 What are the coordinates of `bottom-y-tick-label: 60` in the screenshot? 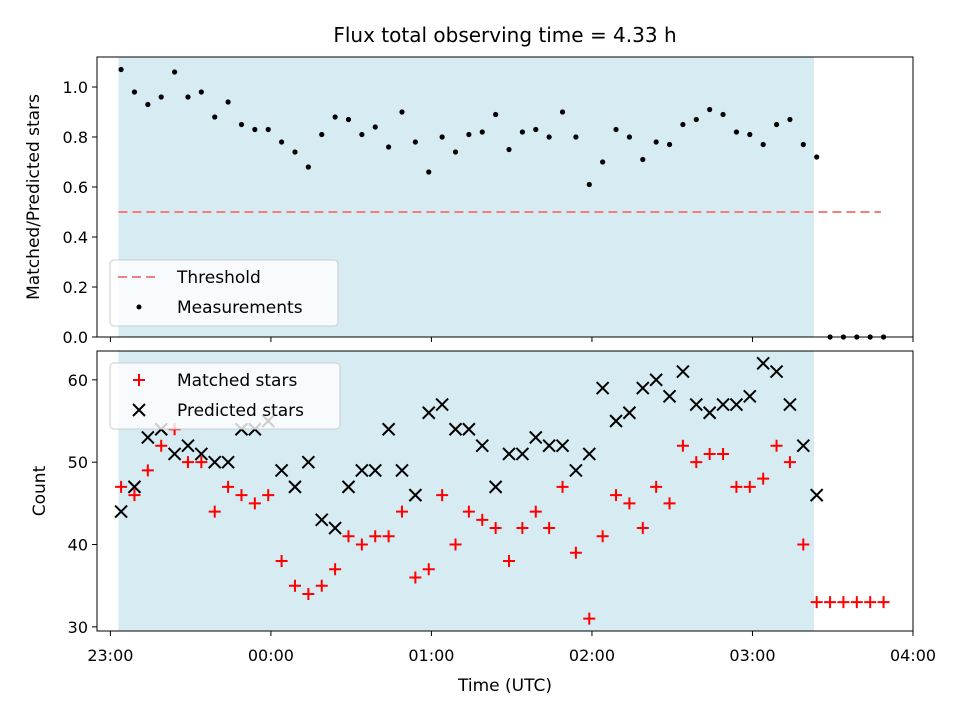 It's located at (78, 380).